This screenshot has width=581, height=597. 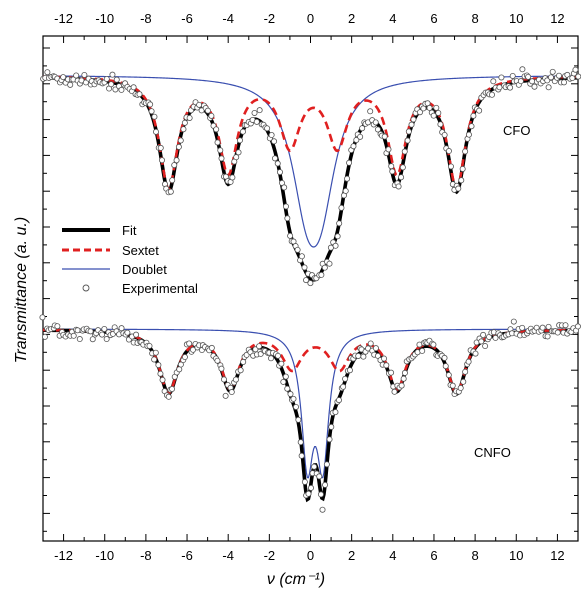 I want to click on legend-label-experimental: Experimental, so click(x=160, y=288).